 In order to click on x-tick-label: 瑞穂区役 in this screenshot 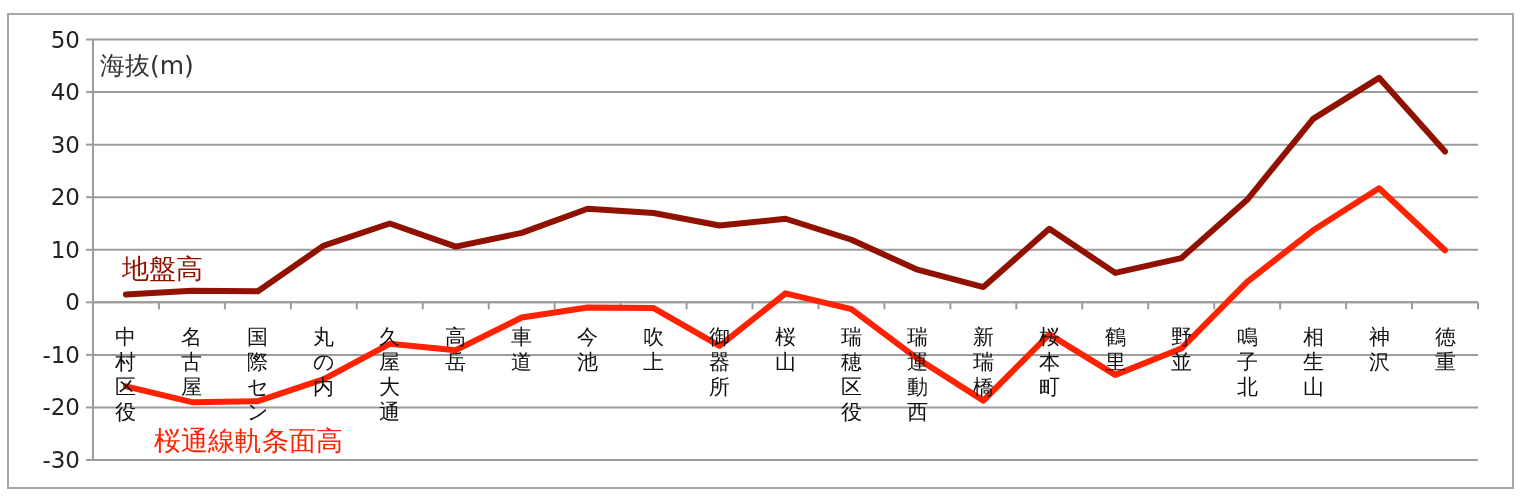, I will do `click(851, 375)`.